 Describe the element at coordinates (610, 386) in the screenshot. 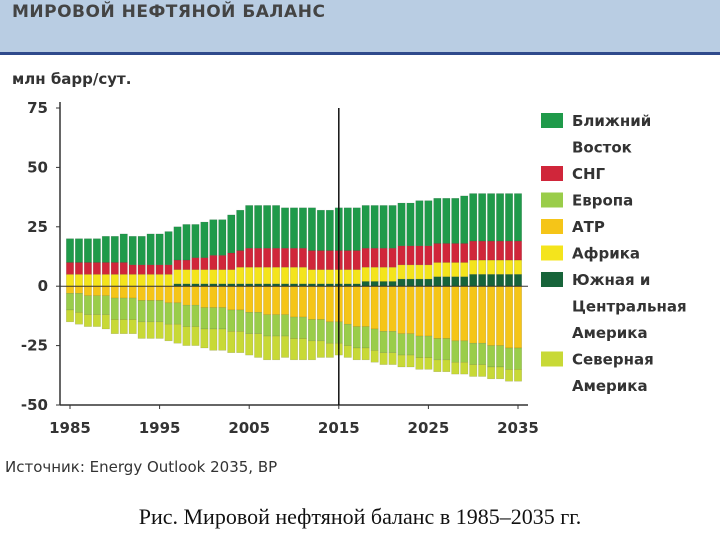

I see `legend-label: Америка` at that location.